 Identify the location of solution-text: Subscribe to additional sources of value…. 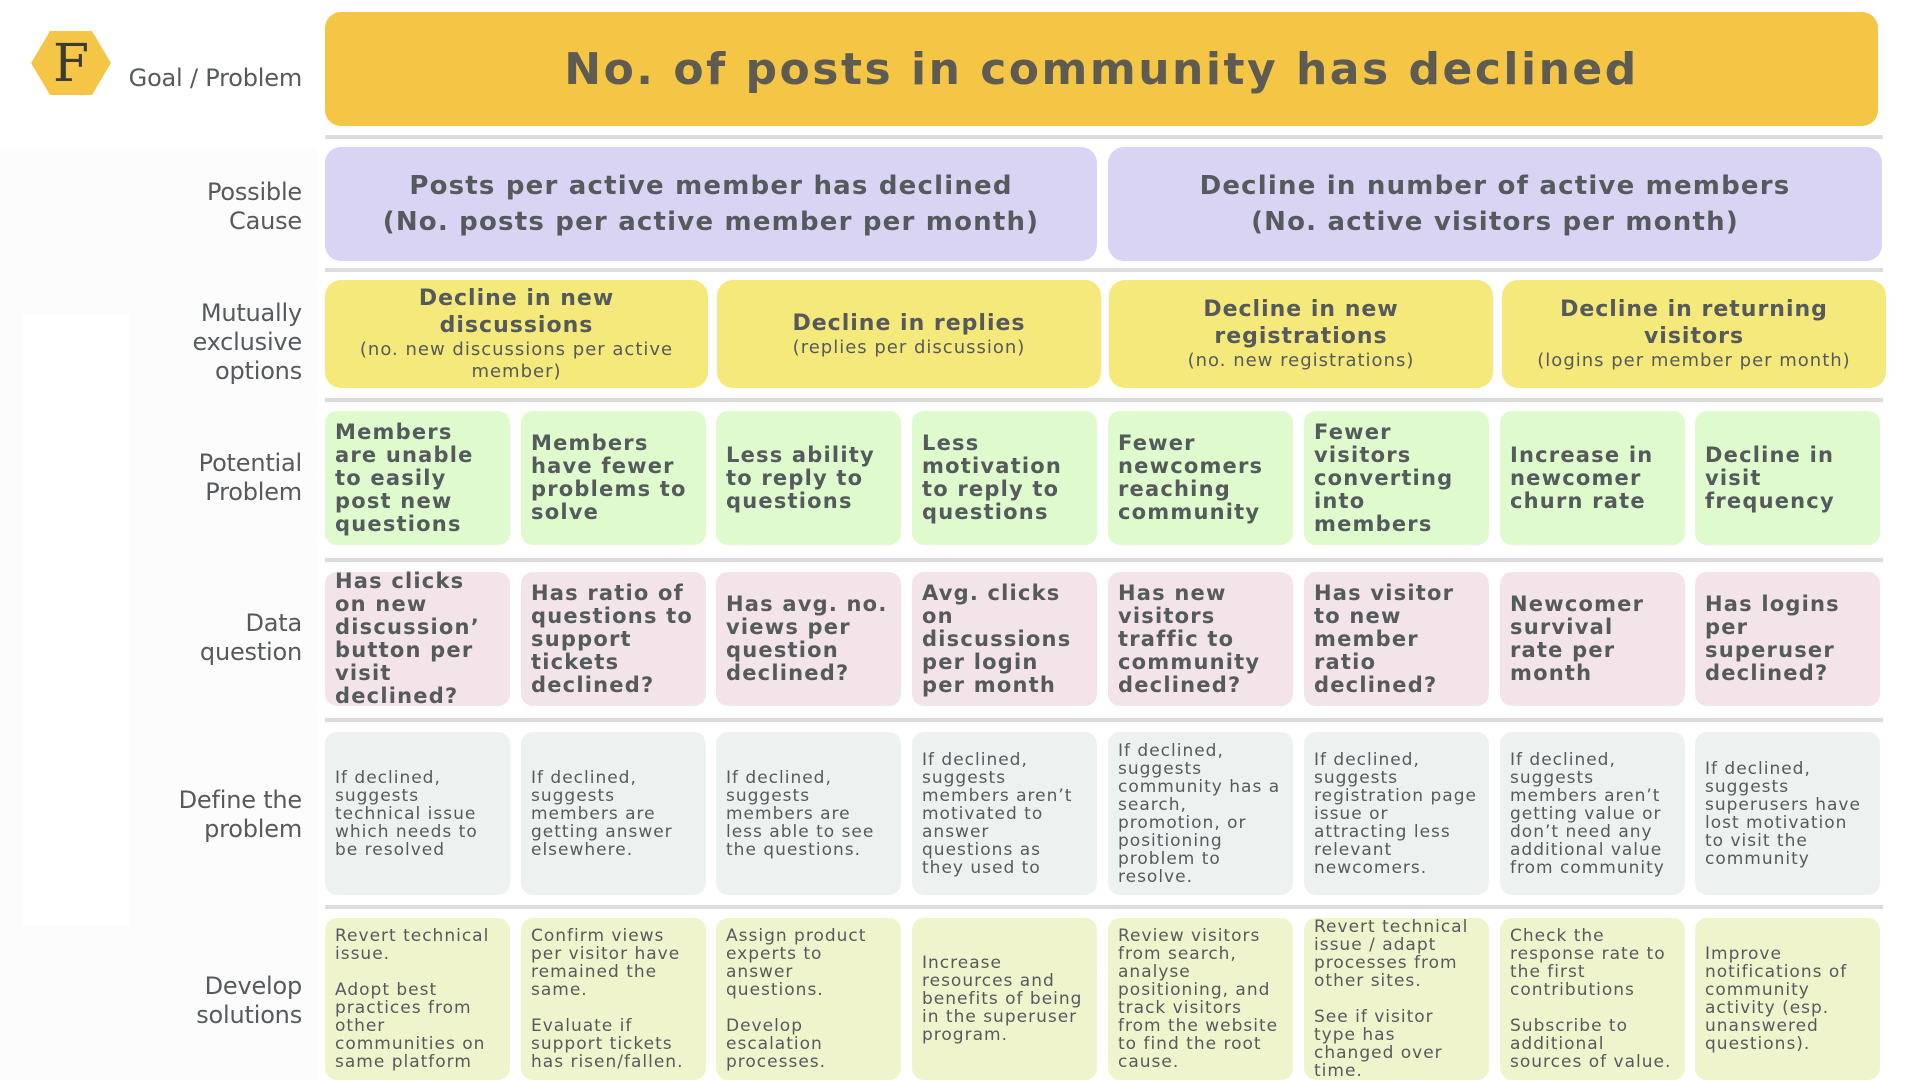
(1591, 1044).